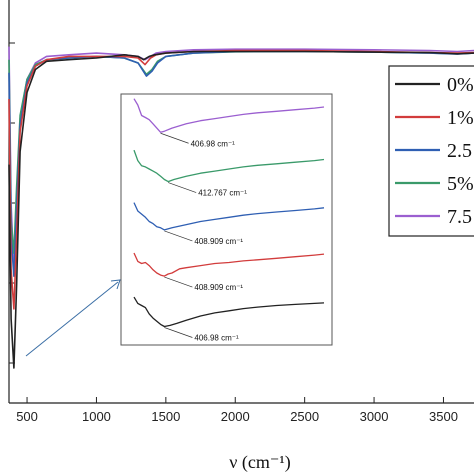 The image size is (474, 474). What do you see at coordinates (72, 319) in the screenshot?
I see `inset-pointer-arrow` at bounding box center [72, 319].